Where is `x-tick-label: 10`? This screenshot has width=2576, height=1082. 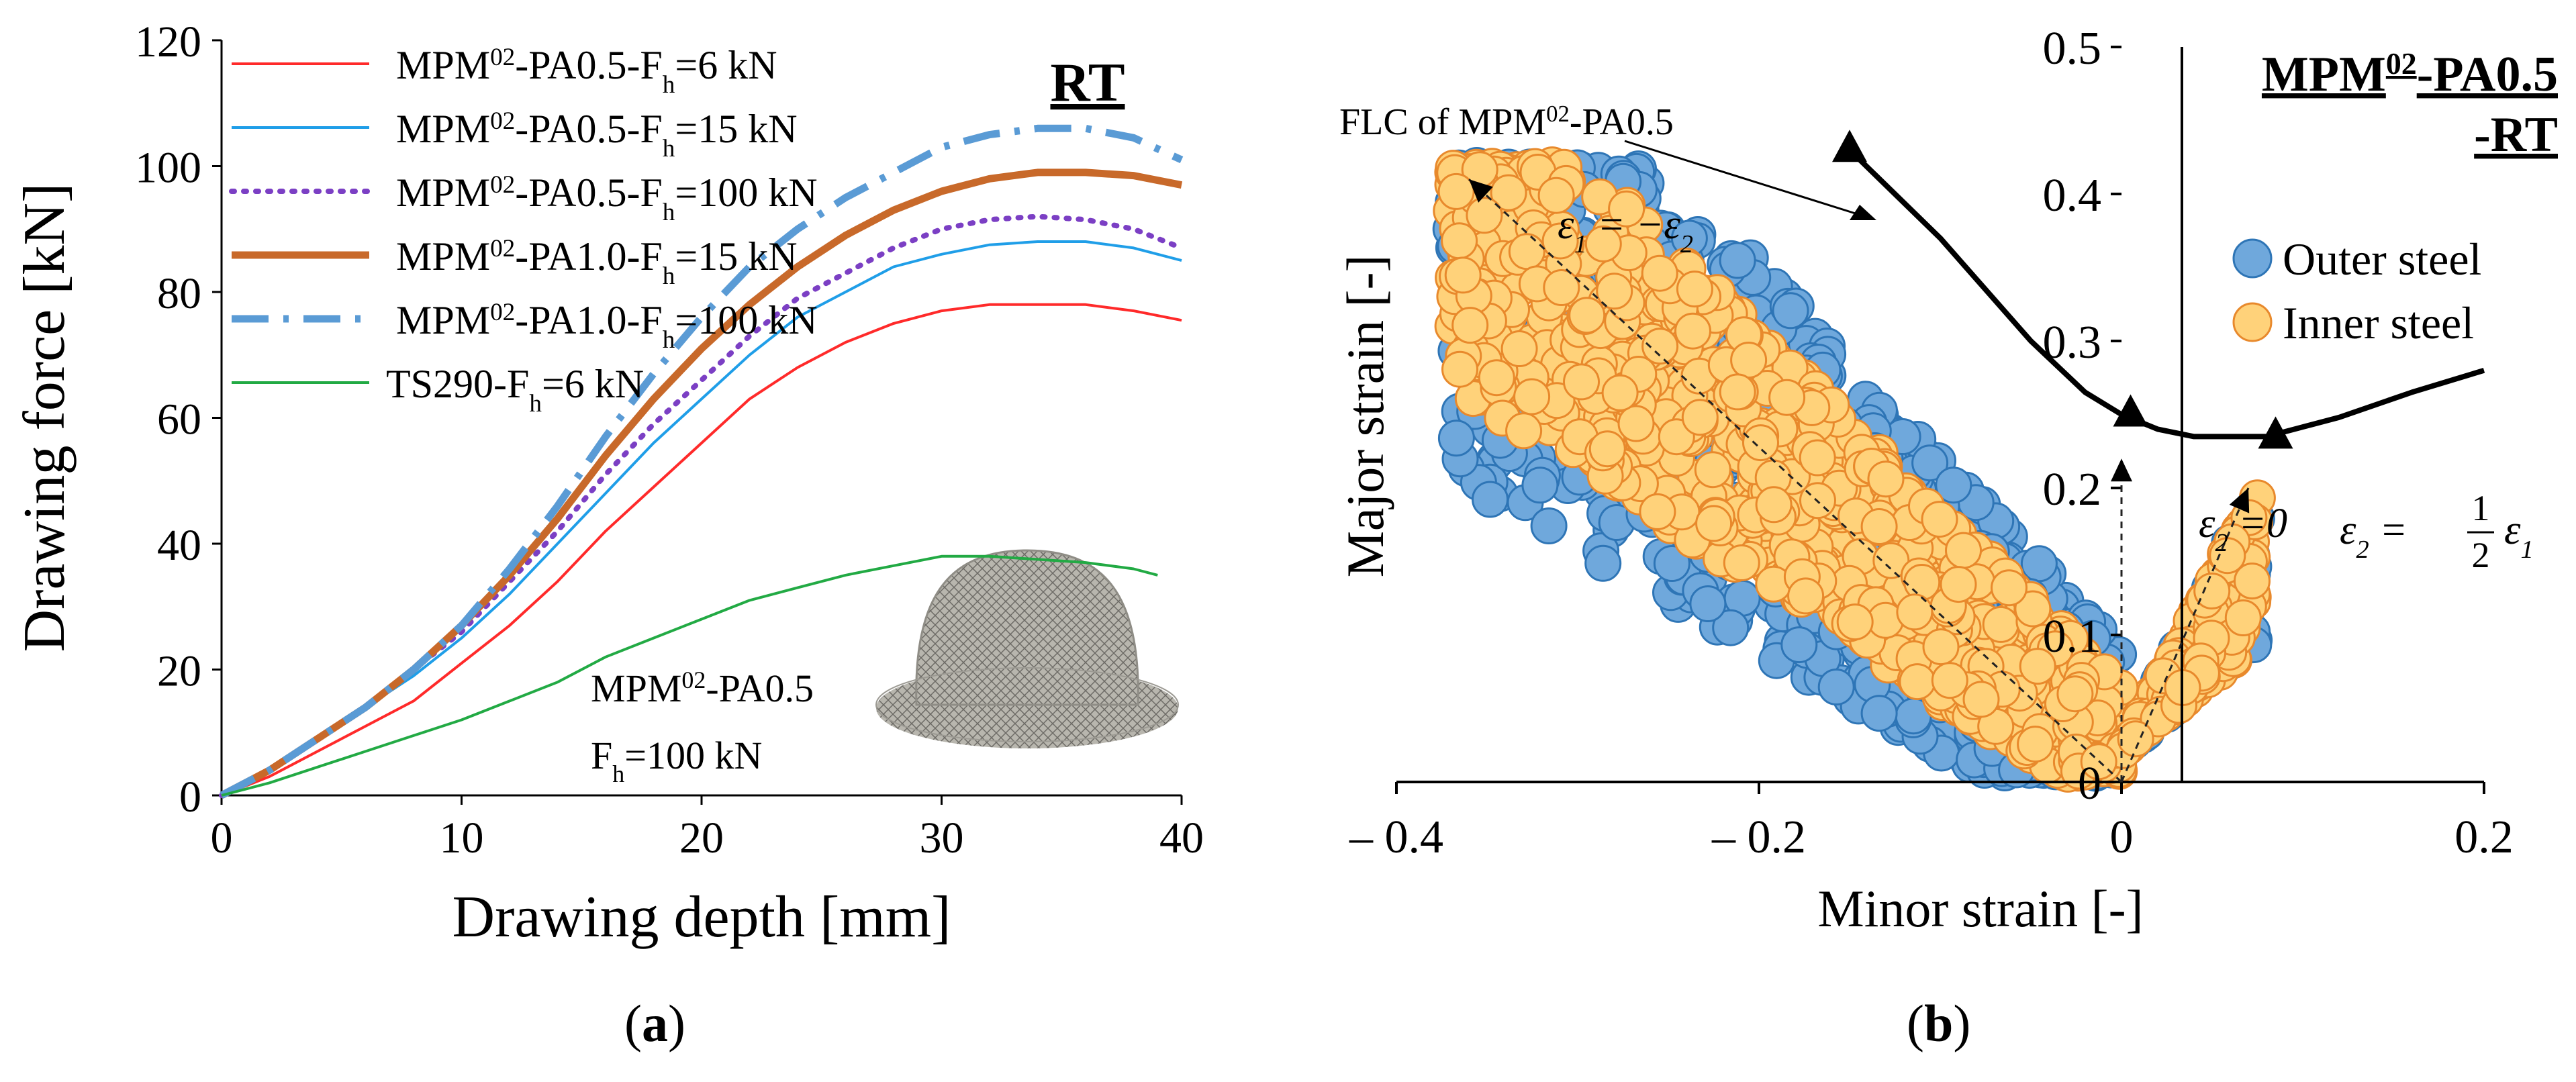 x-tick-label: 10 is located at coordinates (462, 838).